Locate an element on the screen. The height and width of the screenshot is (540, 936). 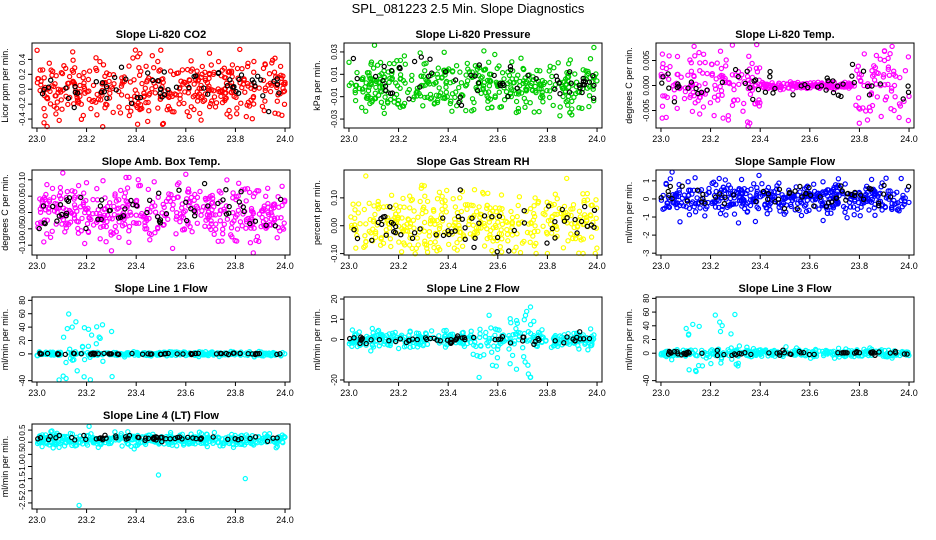
x-tick-label: 23.0 is located at coordinates (661, 393).